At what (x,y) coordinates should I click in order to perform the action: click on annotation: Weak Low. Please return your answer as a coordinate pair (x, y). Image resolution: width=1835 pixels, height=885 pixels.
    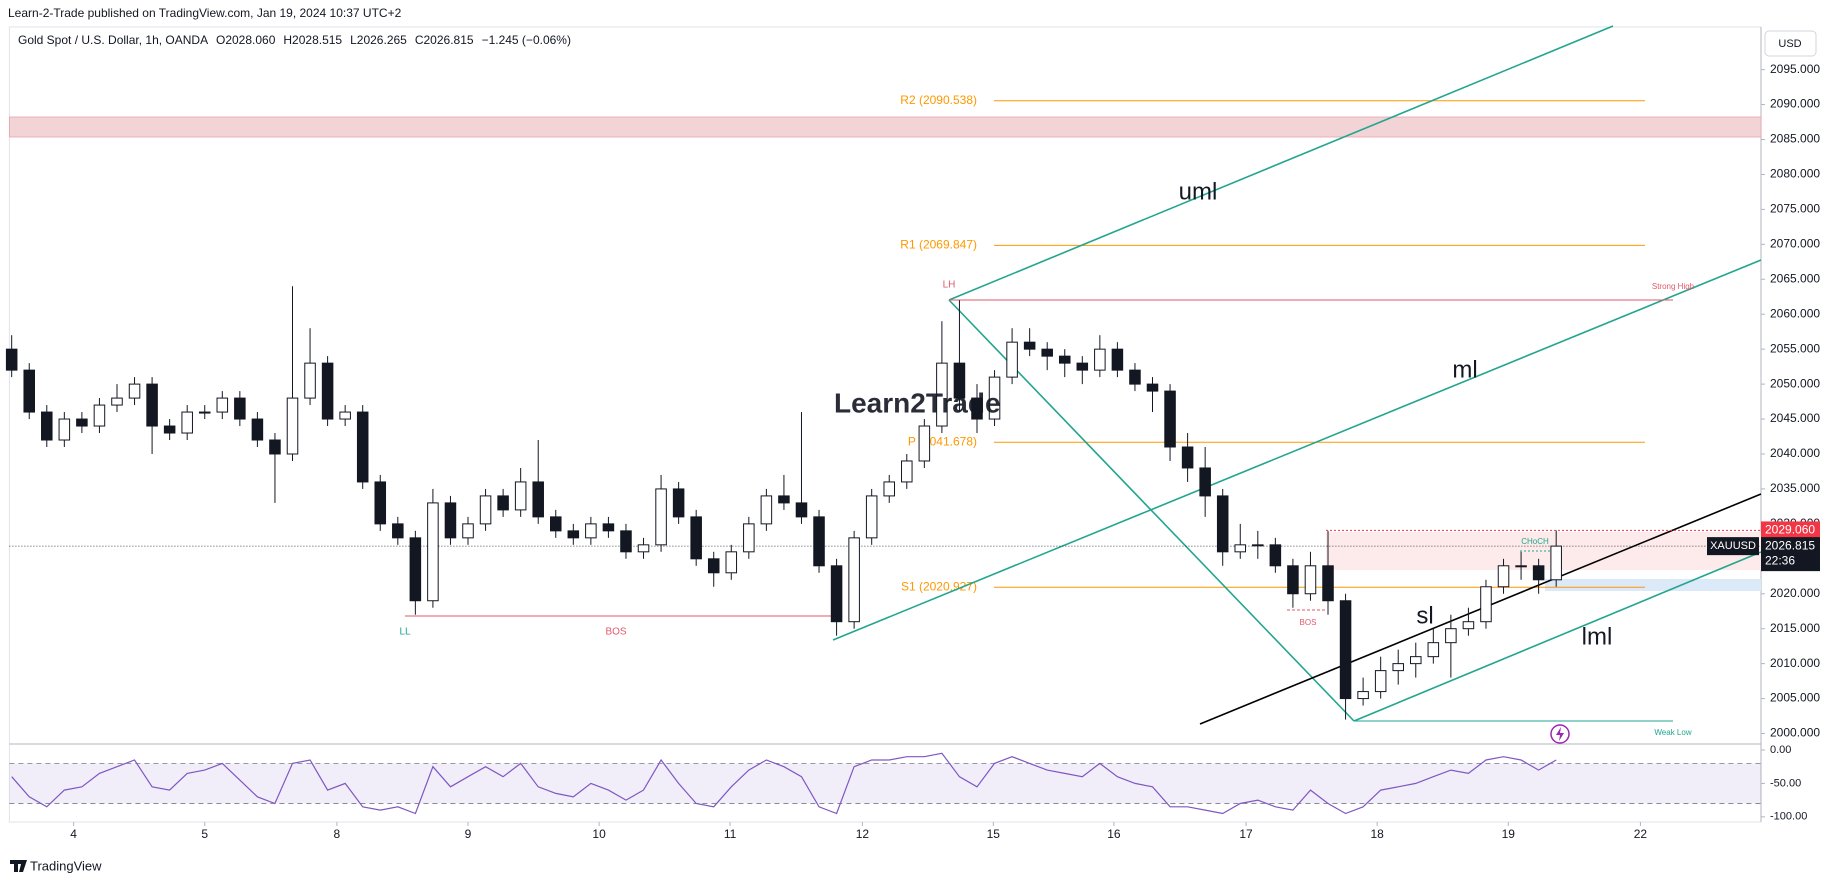
    Looking at the image, I should click on (1672, 732).